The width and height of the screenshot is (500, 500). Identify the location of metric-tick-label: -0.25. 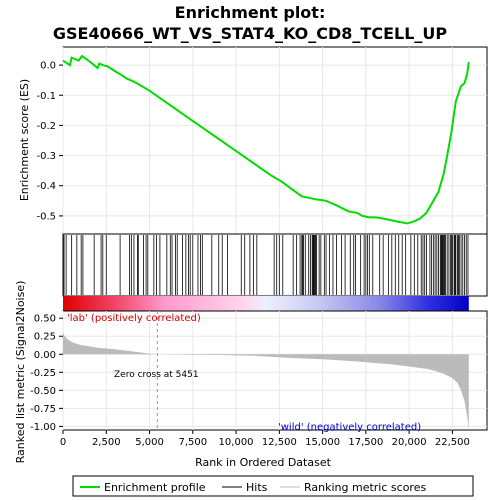
(43, 373).